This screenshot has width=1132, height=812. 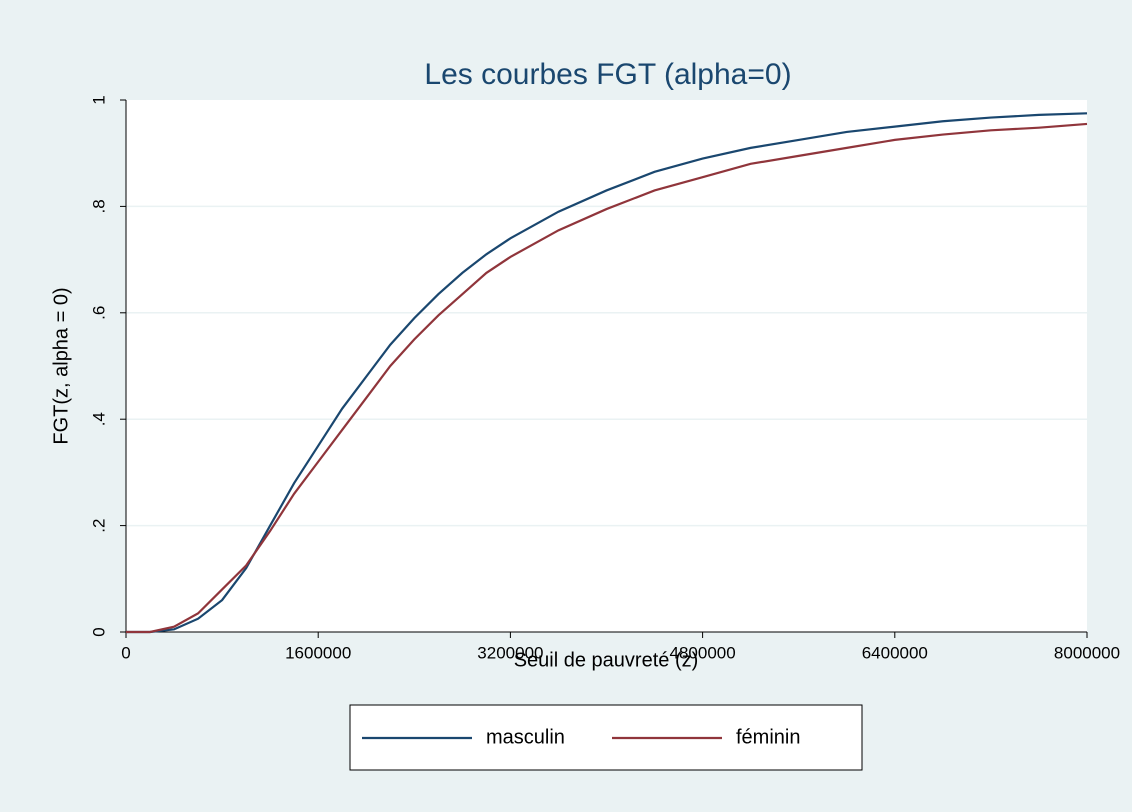 What do you see at coordinates (98, 313) in the screenshot?
I see `y-tick-label: .6` at bounding box center [98, 313].